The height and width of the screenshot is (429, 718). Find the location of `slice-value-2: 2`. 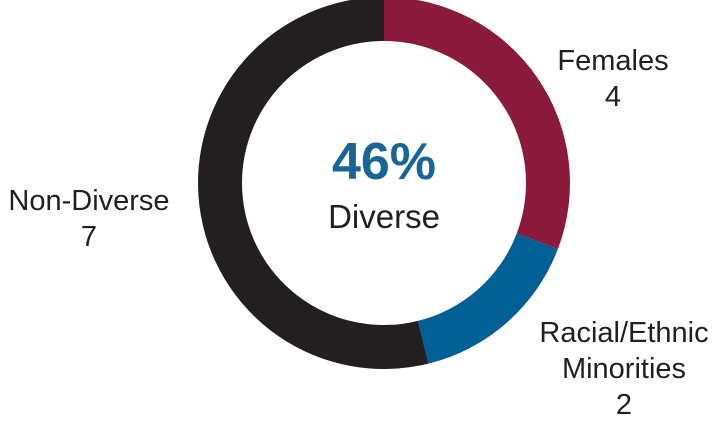

slice-value-2: 2 is located at coordinates (624, 405).